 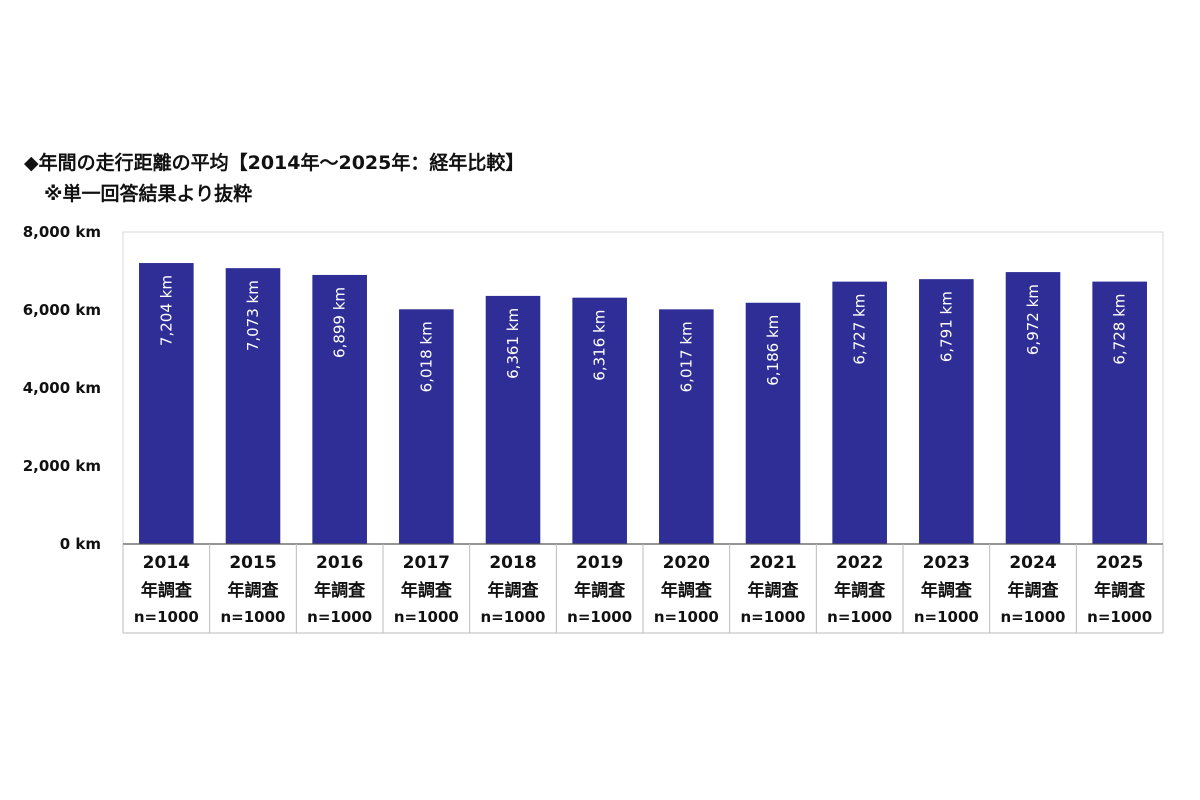 I want to click on x-tick-label: 2014, so click(x=166, y=563).